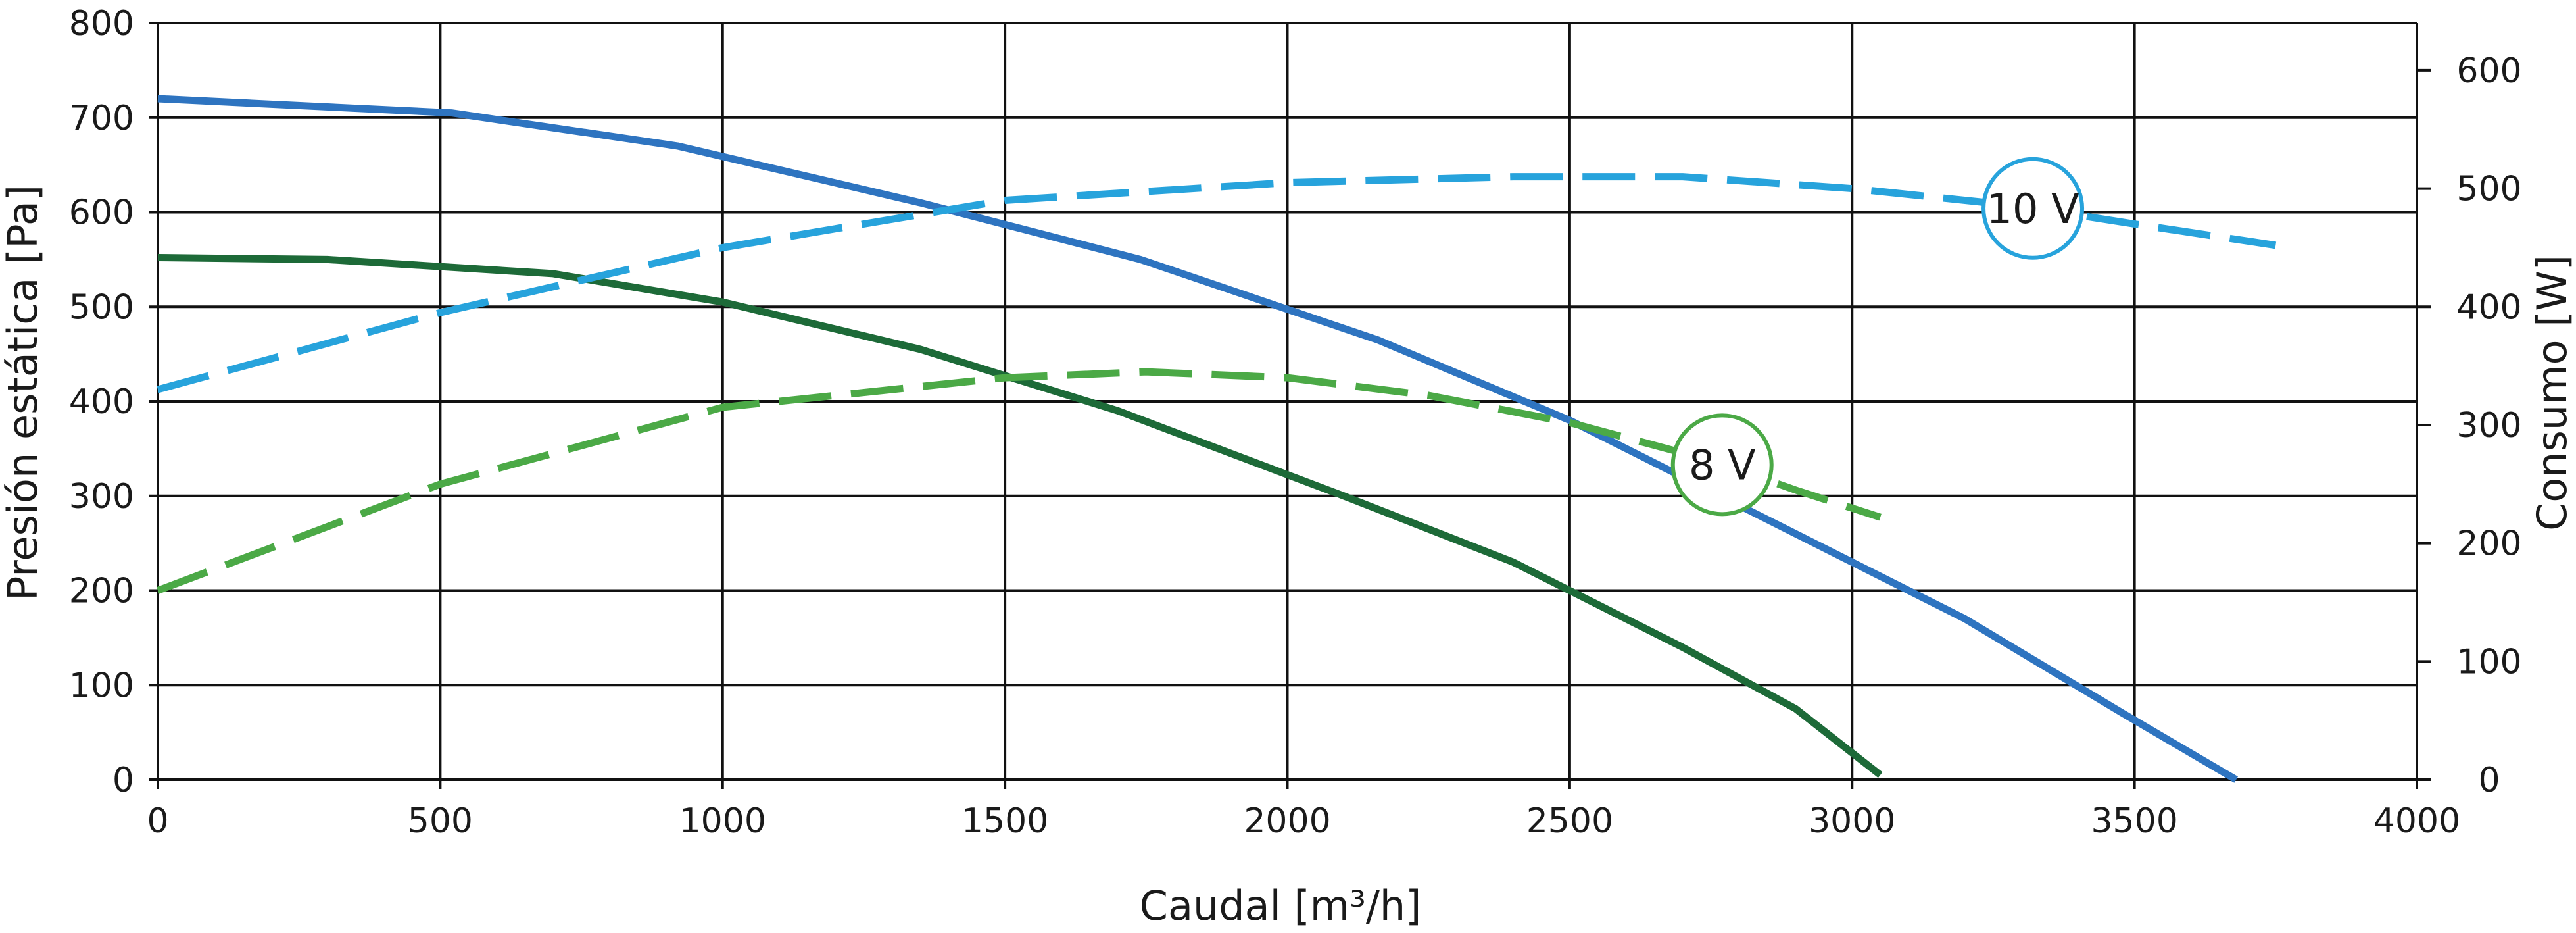 The height and width of the screenshot is (933, 2576). I want to click on y-axis-title: Presión estática [Pa], so click(24, 393).